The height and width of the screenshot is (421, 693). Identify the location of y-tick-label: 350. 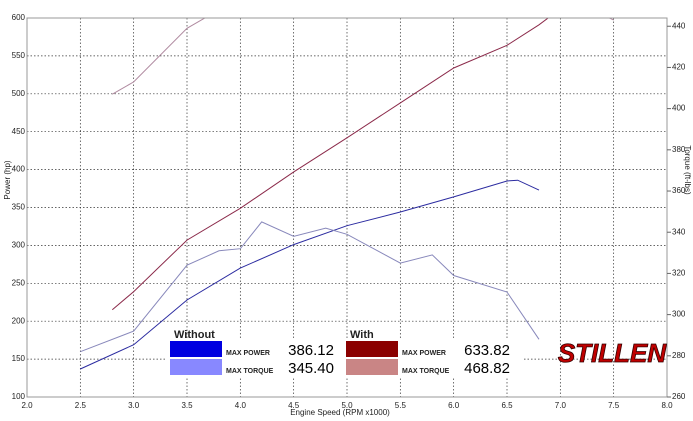
(19, 207).